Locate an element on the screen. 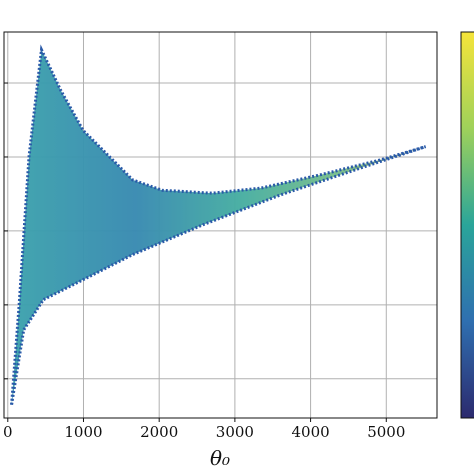  x-tick-label: 5000 is located at coordinates (386, 432).